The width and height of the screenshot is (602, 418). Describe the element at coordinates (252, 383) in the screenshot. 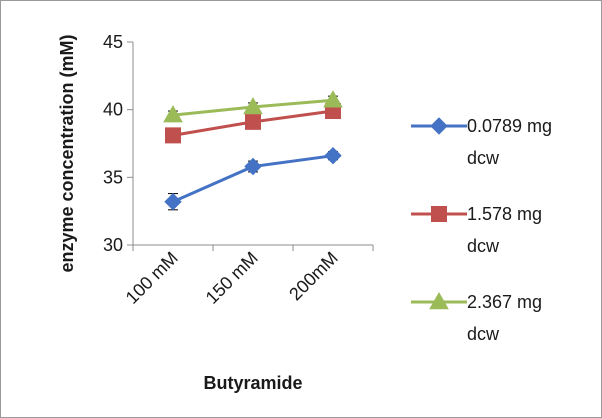

I see `x-axis-title: Butyramide` at that location.